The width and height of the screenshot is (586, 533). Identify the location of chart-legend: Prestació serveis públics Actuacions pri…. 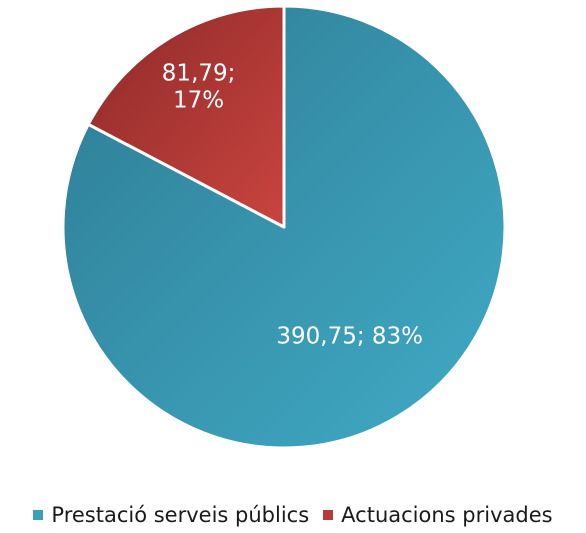
(293, 515).